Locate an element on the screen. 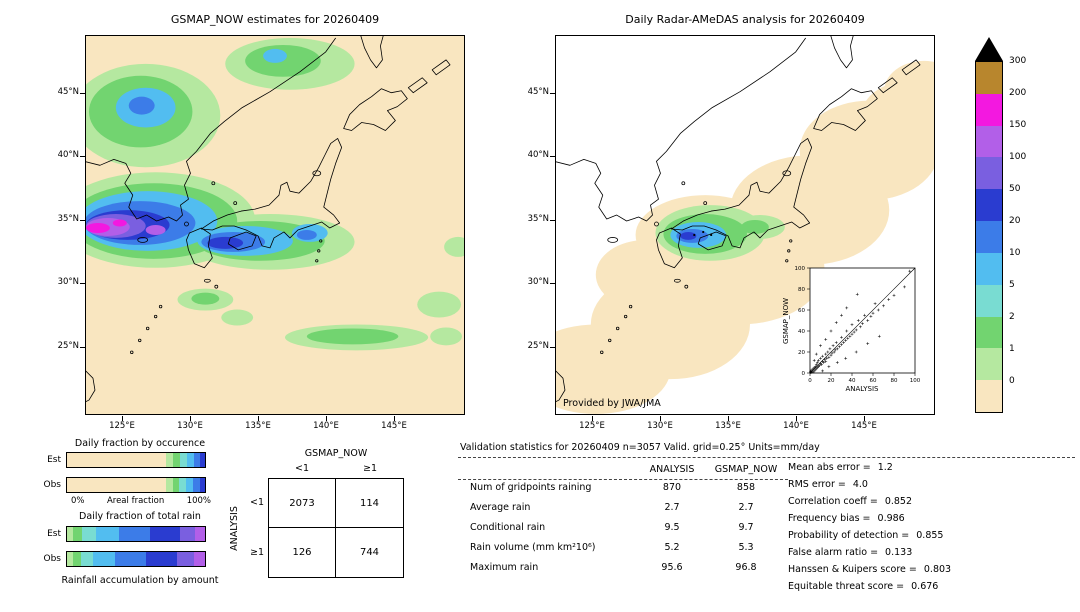 This screenshot has height=612, width=1080. inset-y-tick-label: 0 is located at coordinates (804, 374).